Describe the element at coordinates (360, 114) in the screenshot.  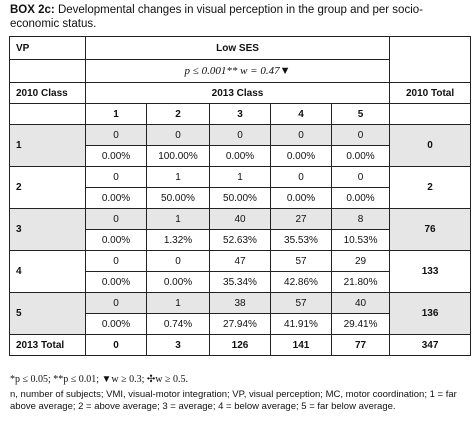
I see `col-header: 5` at that location.